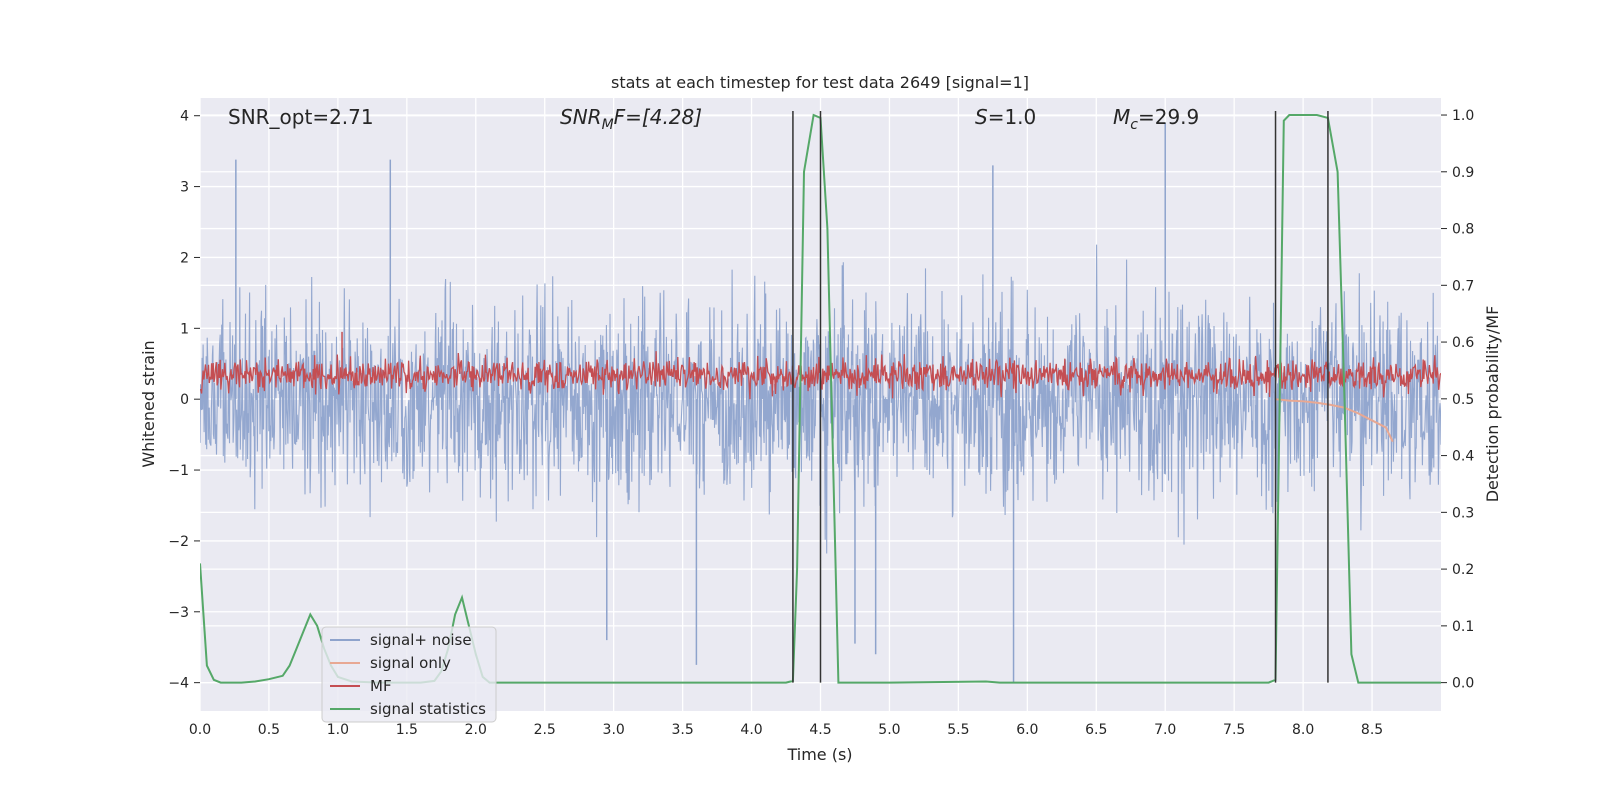 Image resolution: width=1600 pixels, height=800 pixels. What do you see at coordinates (1372, 730) in the screenshot?
I see `x-tick-label: 8.5` at bounding box center [1372, 730].